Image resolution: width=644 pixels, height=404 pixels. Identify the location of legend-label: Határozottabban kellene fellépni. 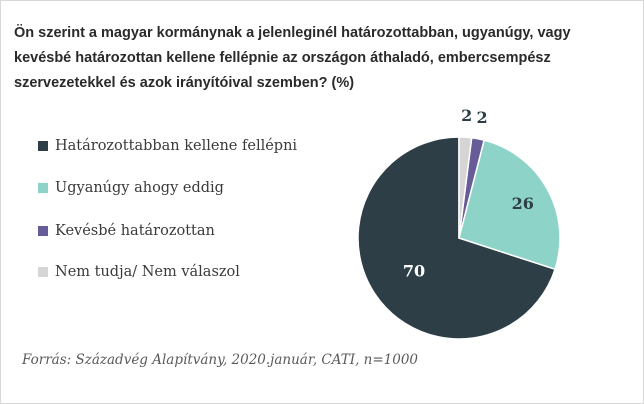
(176, 146).